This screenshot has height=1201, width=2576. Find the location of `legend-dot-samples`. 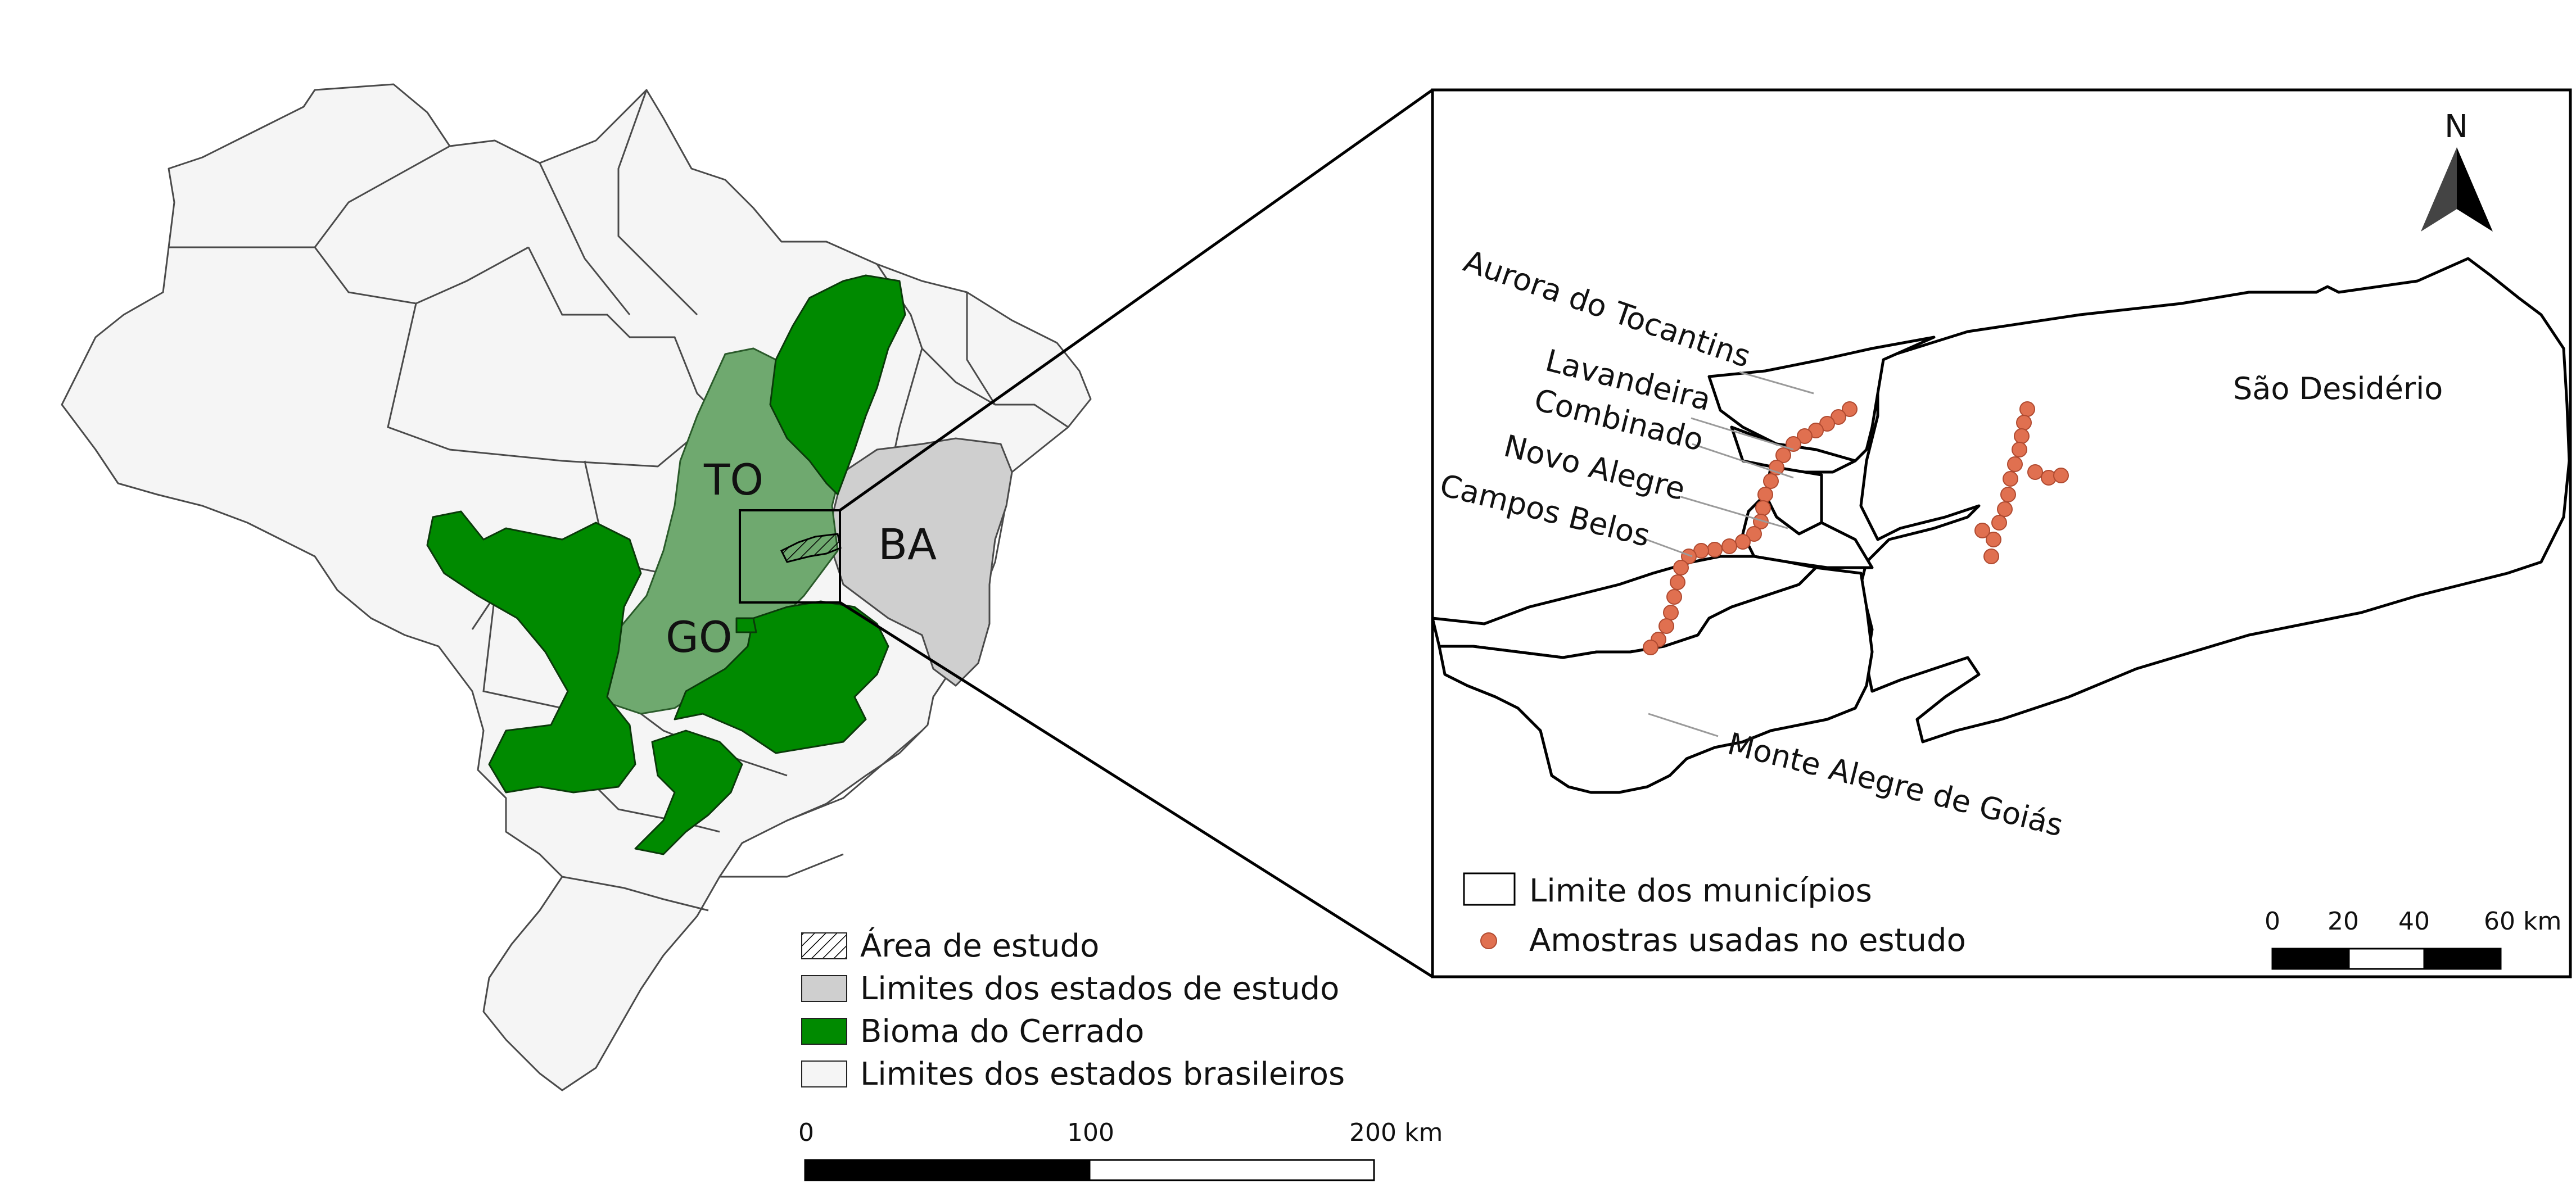

legend-dot-samples is located at coordinates (1488, 940).